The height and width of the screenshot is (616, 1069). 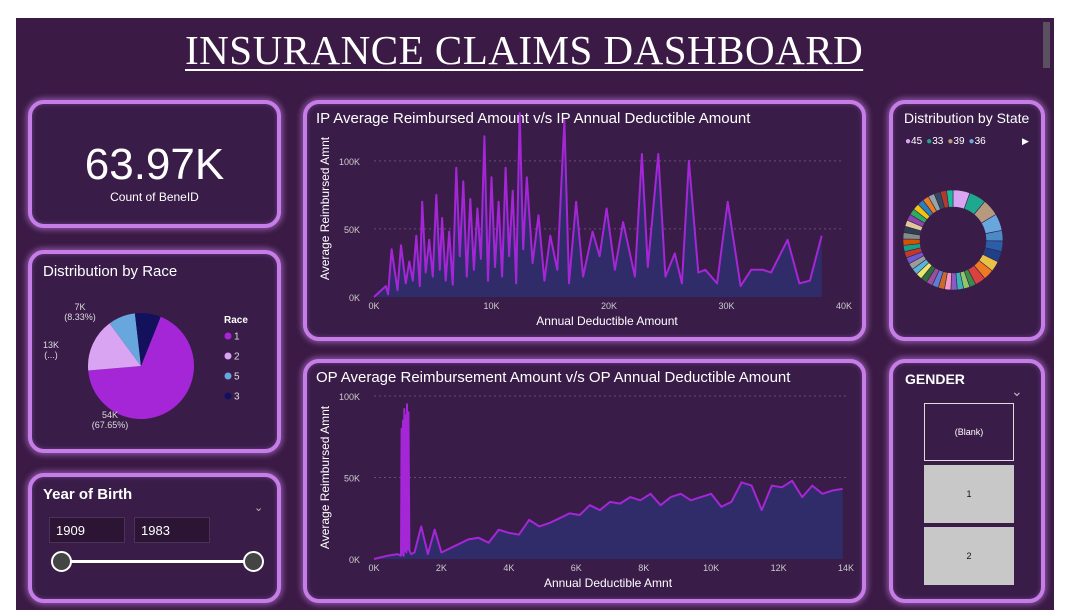 What do you see at coordinates (959, 141) in the screenshot?
I see `legend-label: 39` at bounding box center [959, 141].